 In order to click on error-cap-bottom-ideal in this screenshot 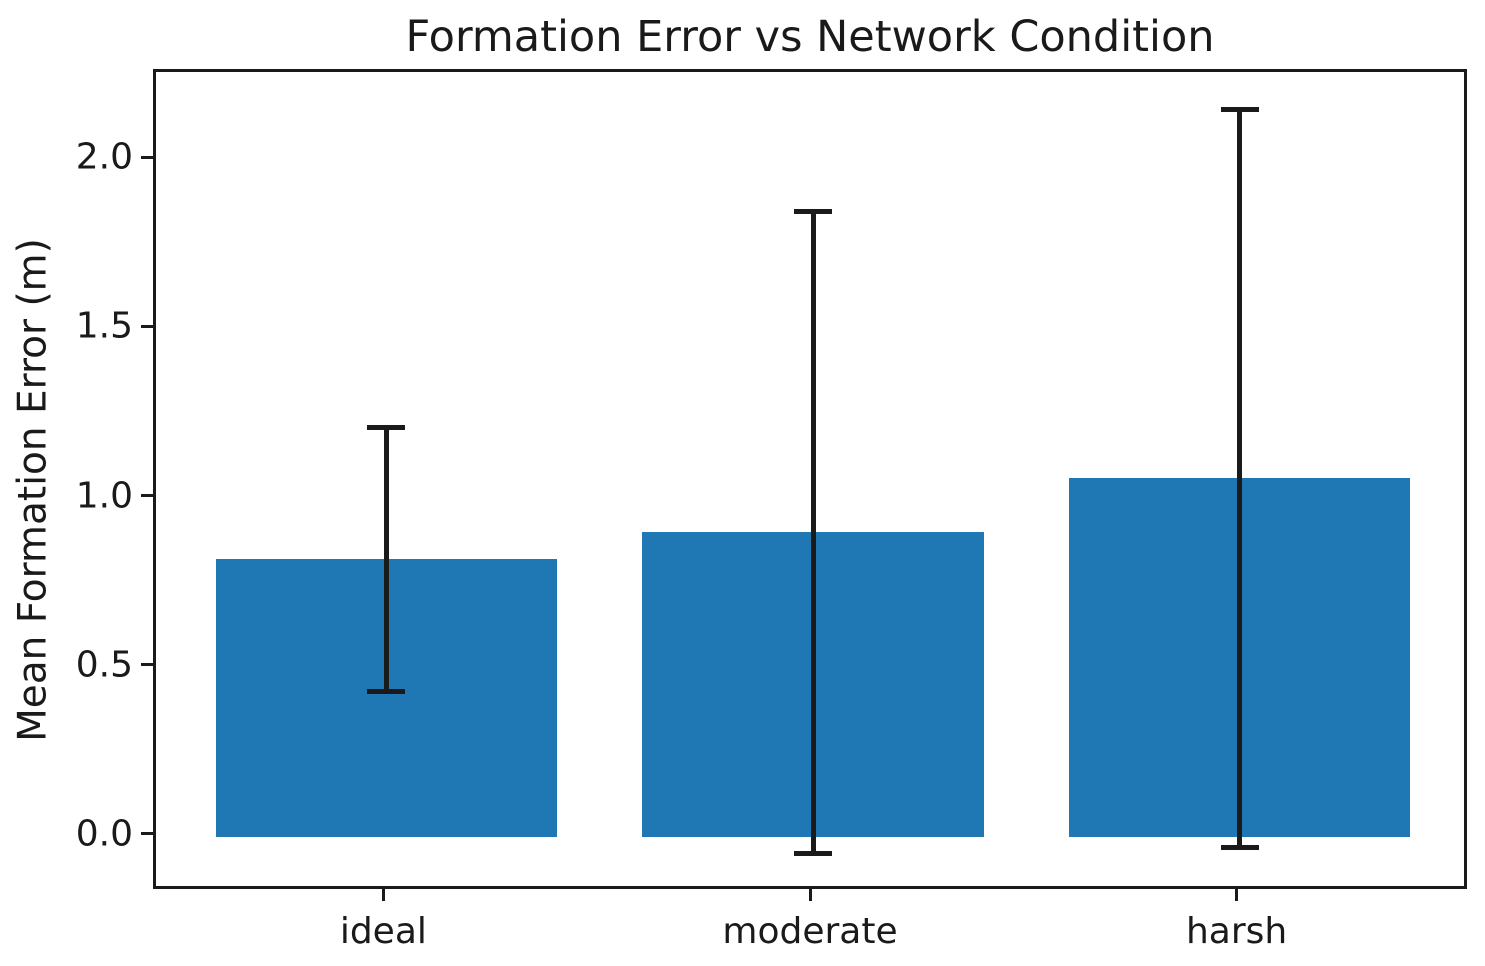, I will do `click(386, 691)`.